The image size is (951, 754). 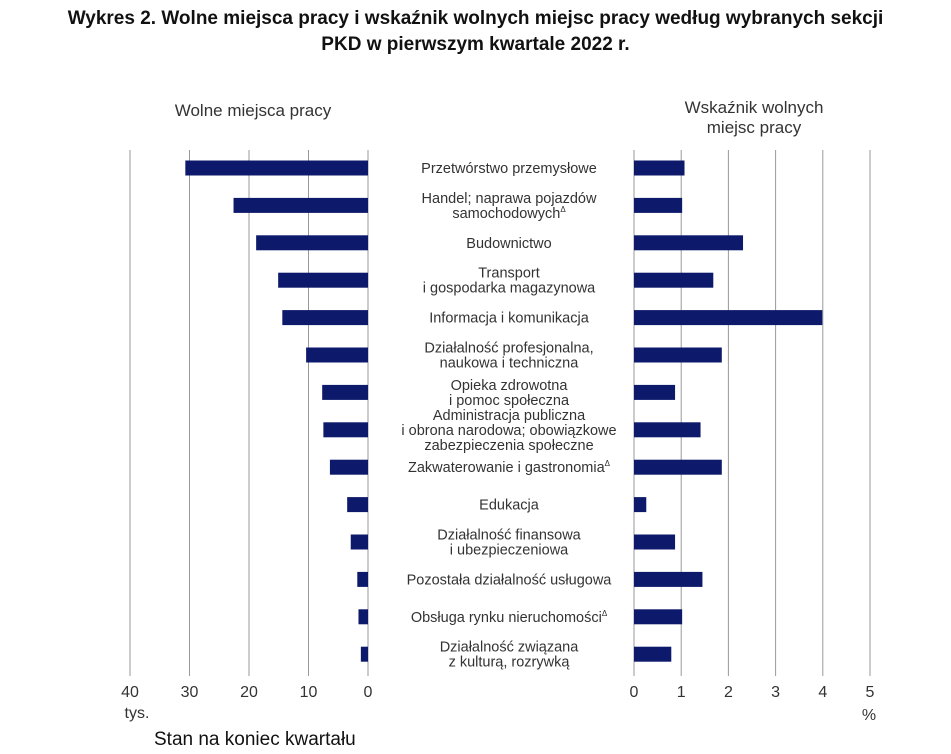 What do you see at coordinates (508, 244) in the screenshot?
I see `category-label: Budownictwo` at bounding box center [508, 244].